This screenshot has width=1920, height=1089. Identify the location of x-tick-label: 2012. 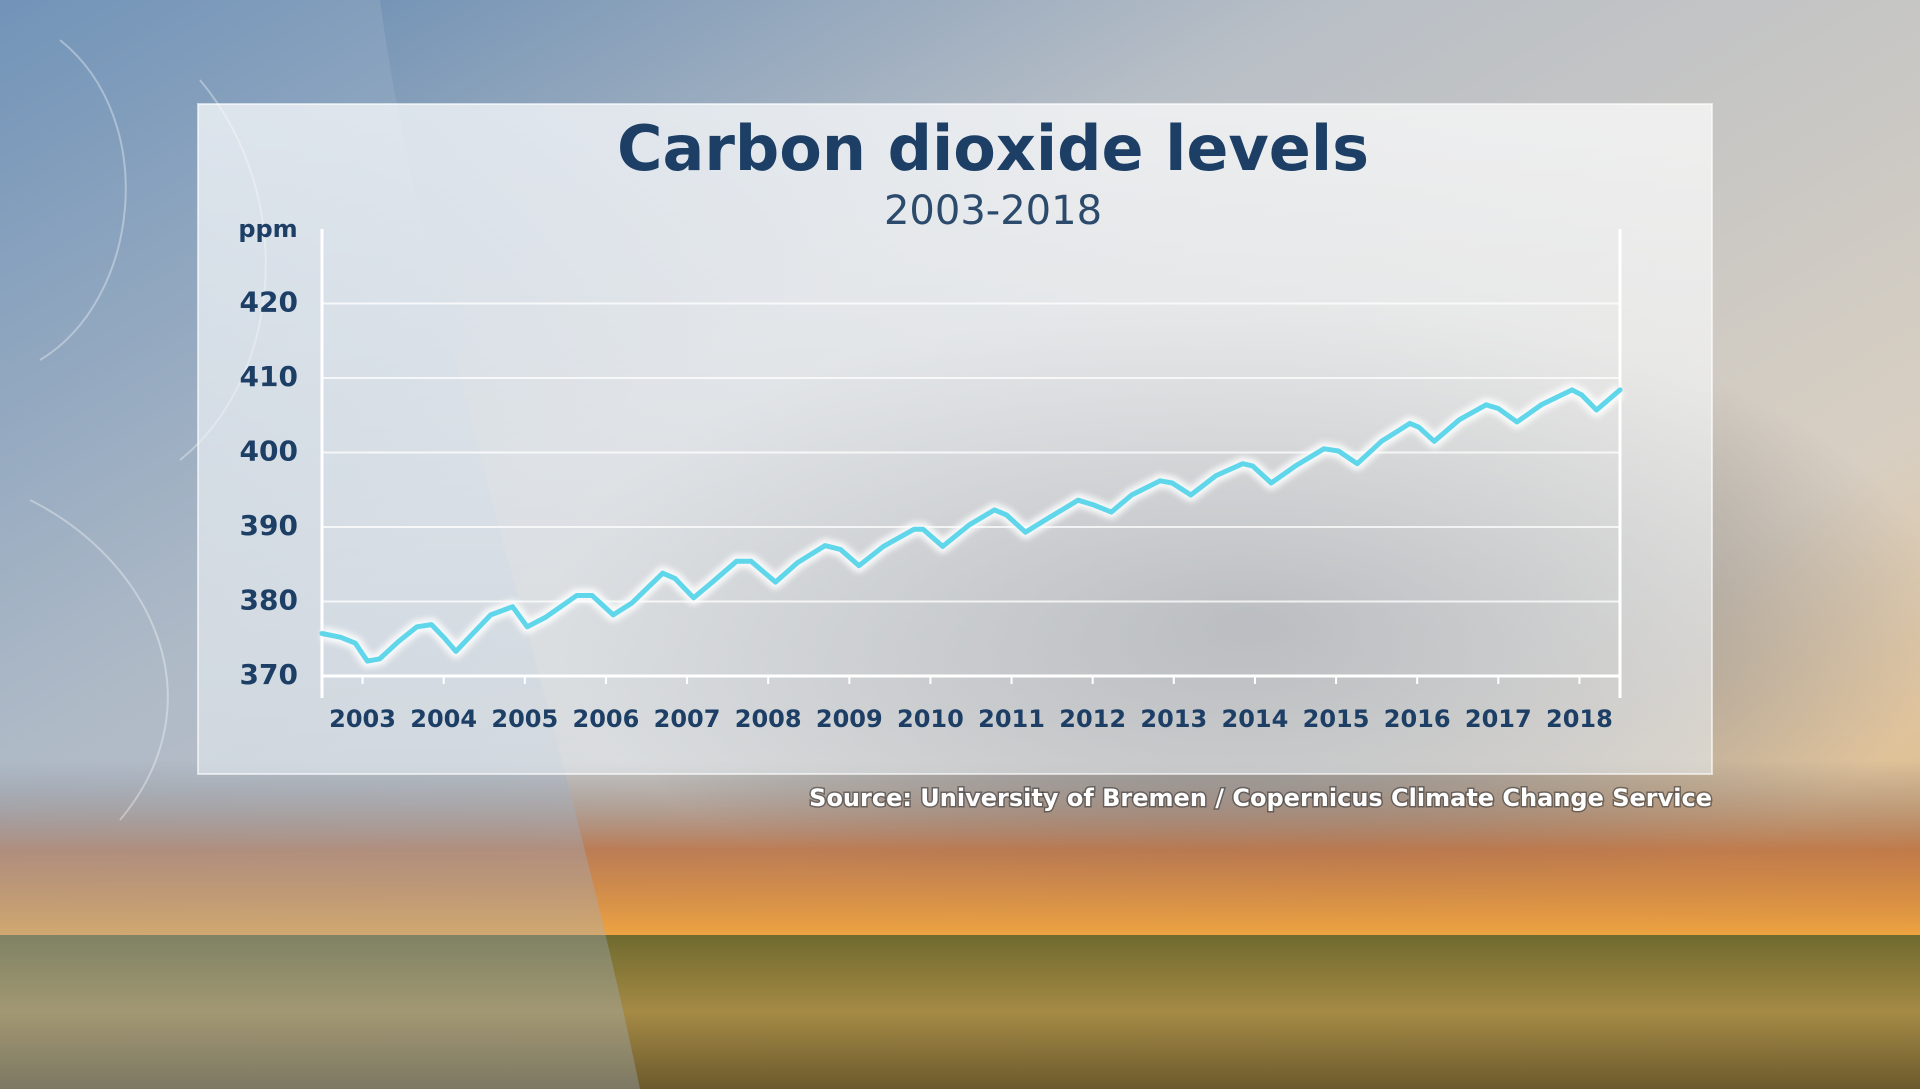
(1092, 719).